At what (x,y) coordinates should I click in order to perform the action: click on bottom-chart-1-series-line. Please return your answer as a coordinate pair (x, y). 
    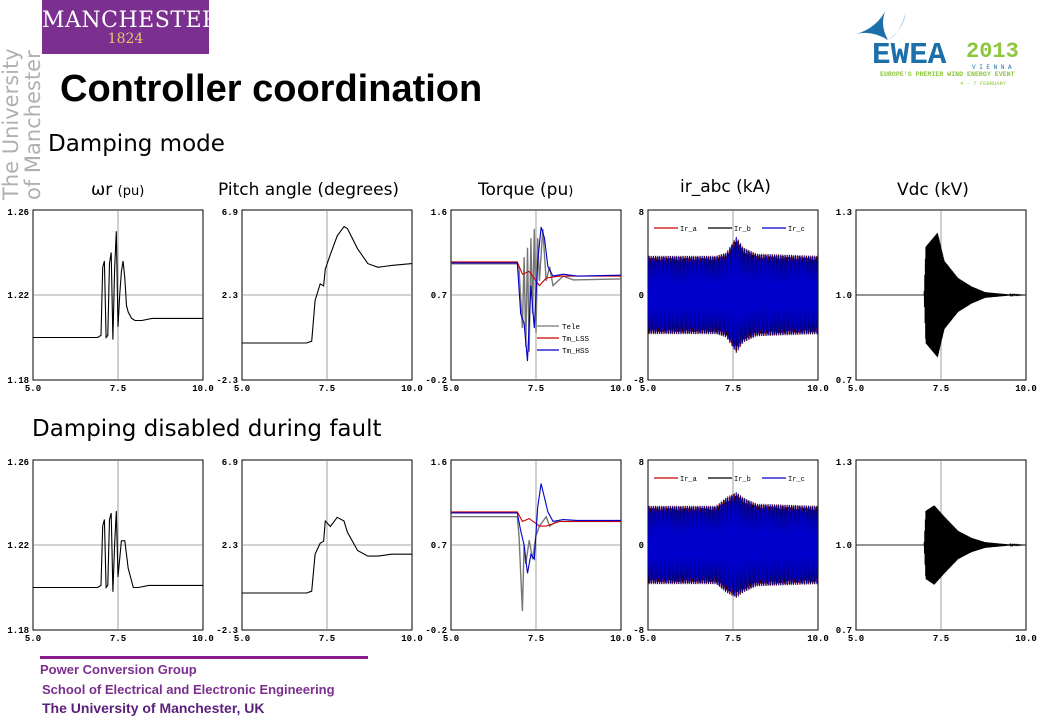
    Looking at the image, I should click on (118, 551).